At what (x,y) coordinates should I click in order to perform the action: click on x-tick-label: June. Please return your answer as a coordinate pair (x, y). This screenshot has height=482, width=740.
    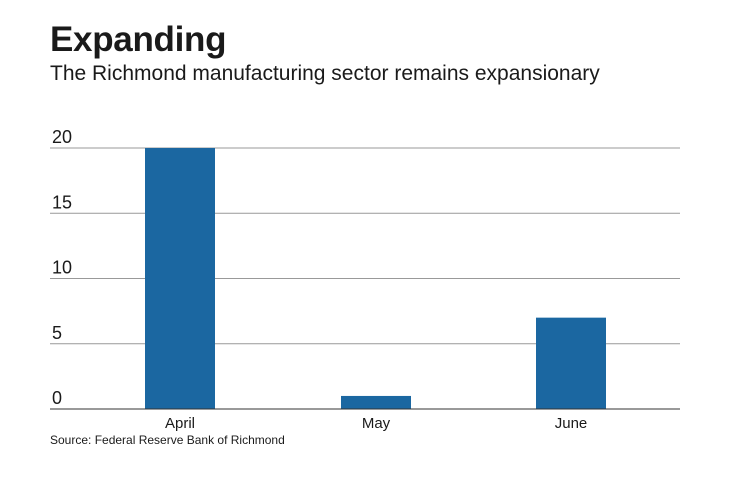
    Looking at the image, I should click on (571, 423).